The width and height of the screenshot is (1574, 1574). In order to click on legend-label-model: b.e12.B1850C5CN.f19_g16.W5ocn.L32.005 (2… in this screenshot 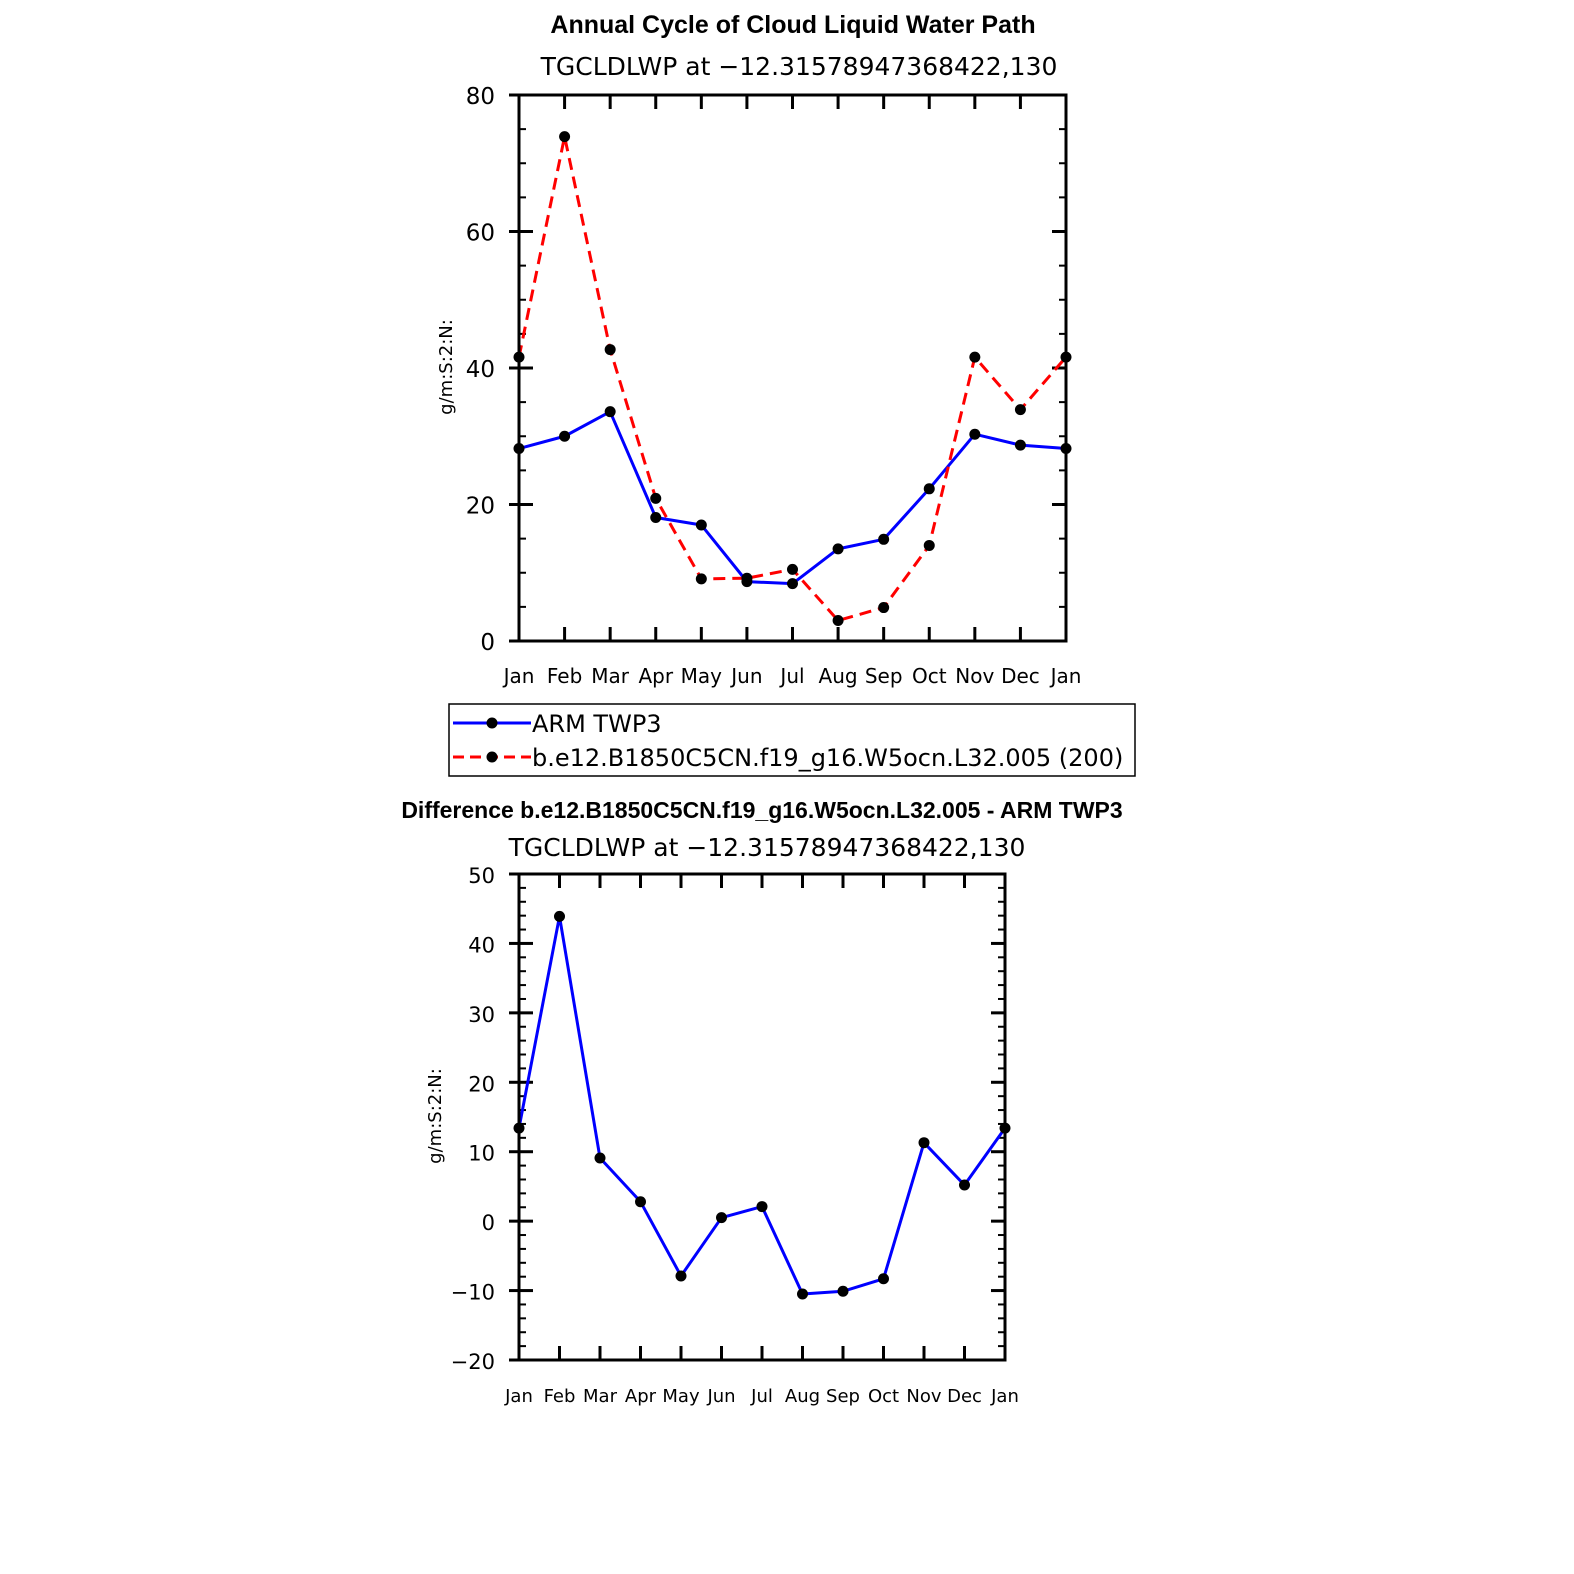, I will do `click(827, 758)`.